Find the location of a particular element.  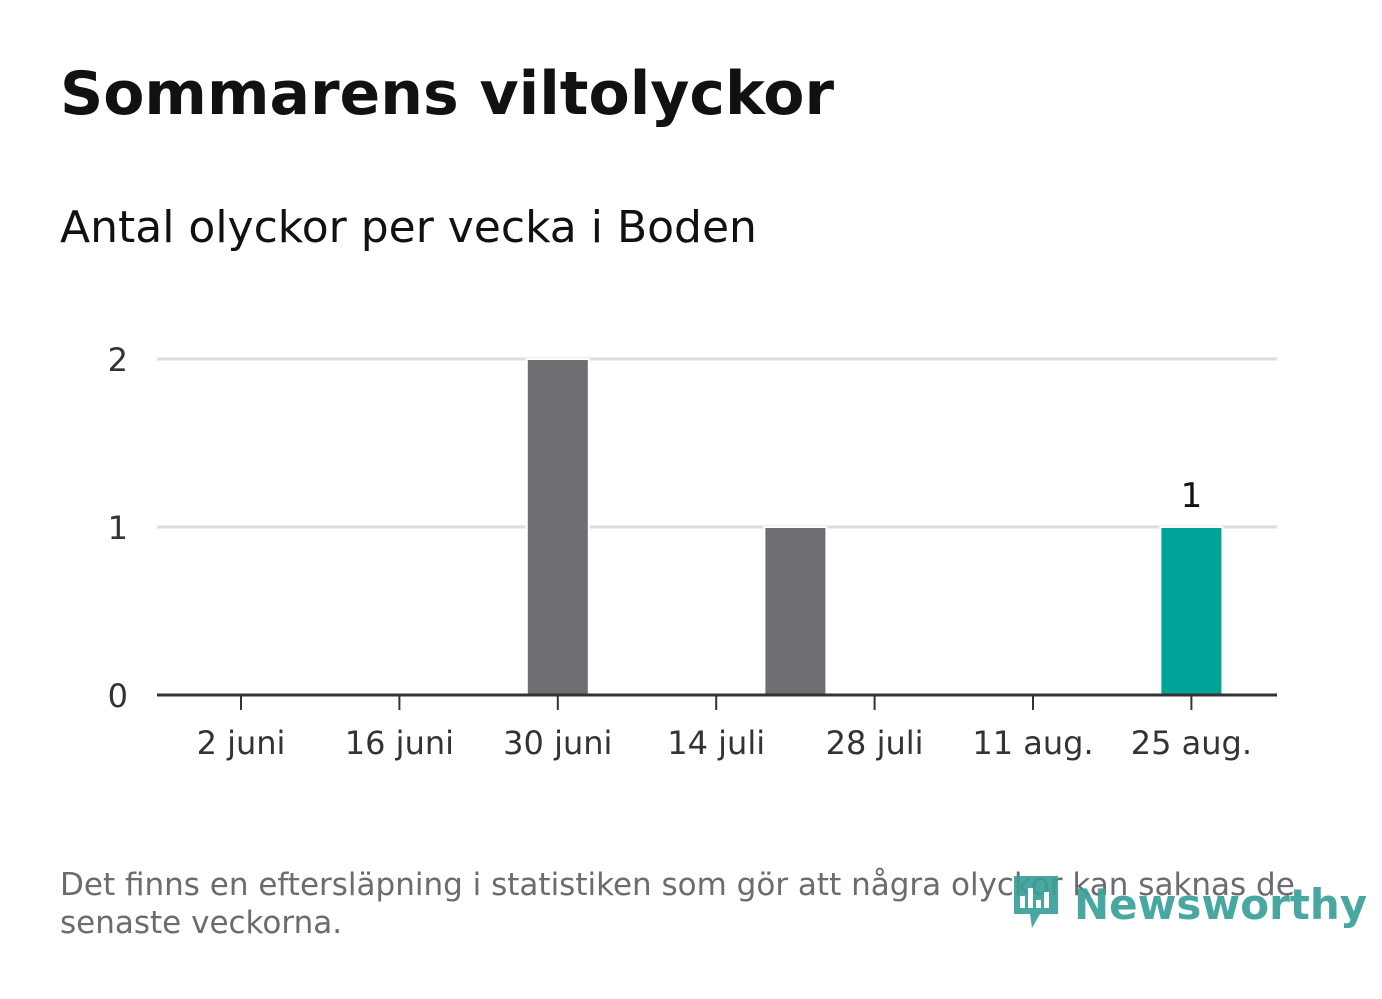

y-tick-label: 0 is located at coordinates (118, 696).